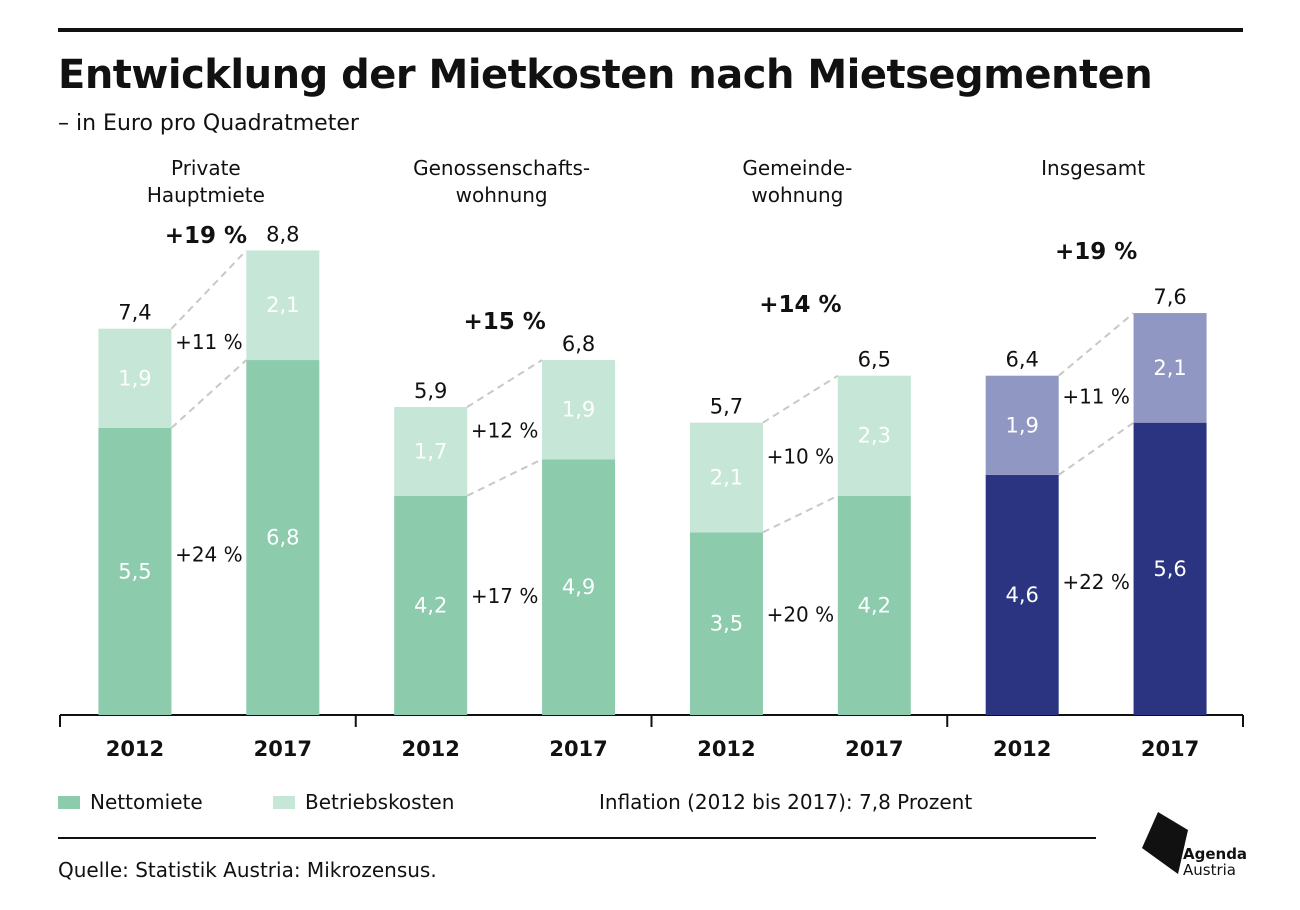 Image resolution: width=1300 pixels, height=910 pixels. What do you see at coordinates (206, 168) in the screenshot?
I see `group-title-line: Private` at bounding box center [206, 168].